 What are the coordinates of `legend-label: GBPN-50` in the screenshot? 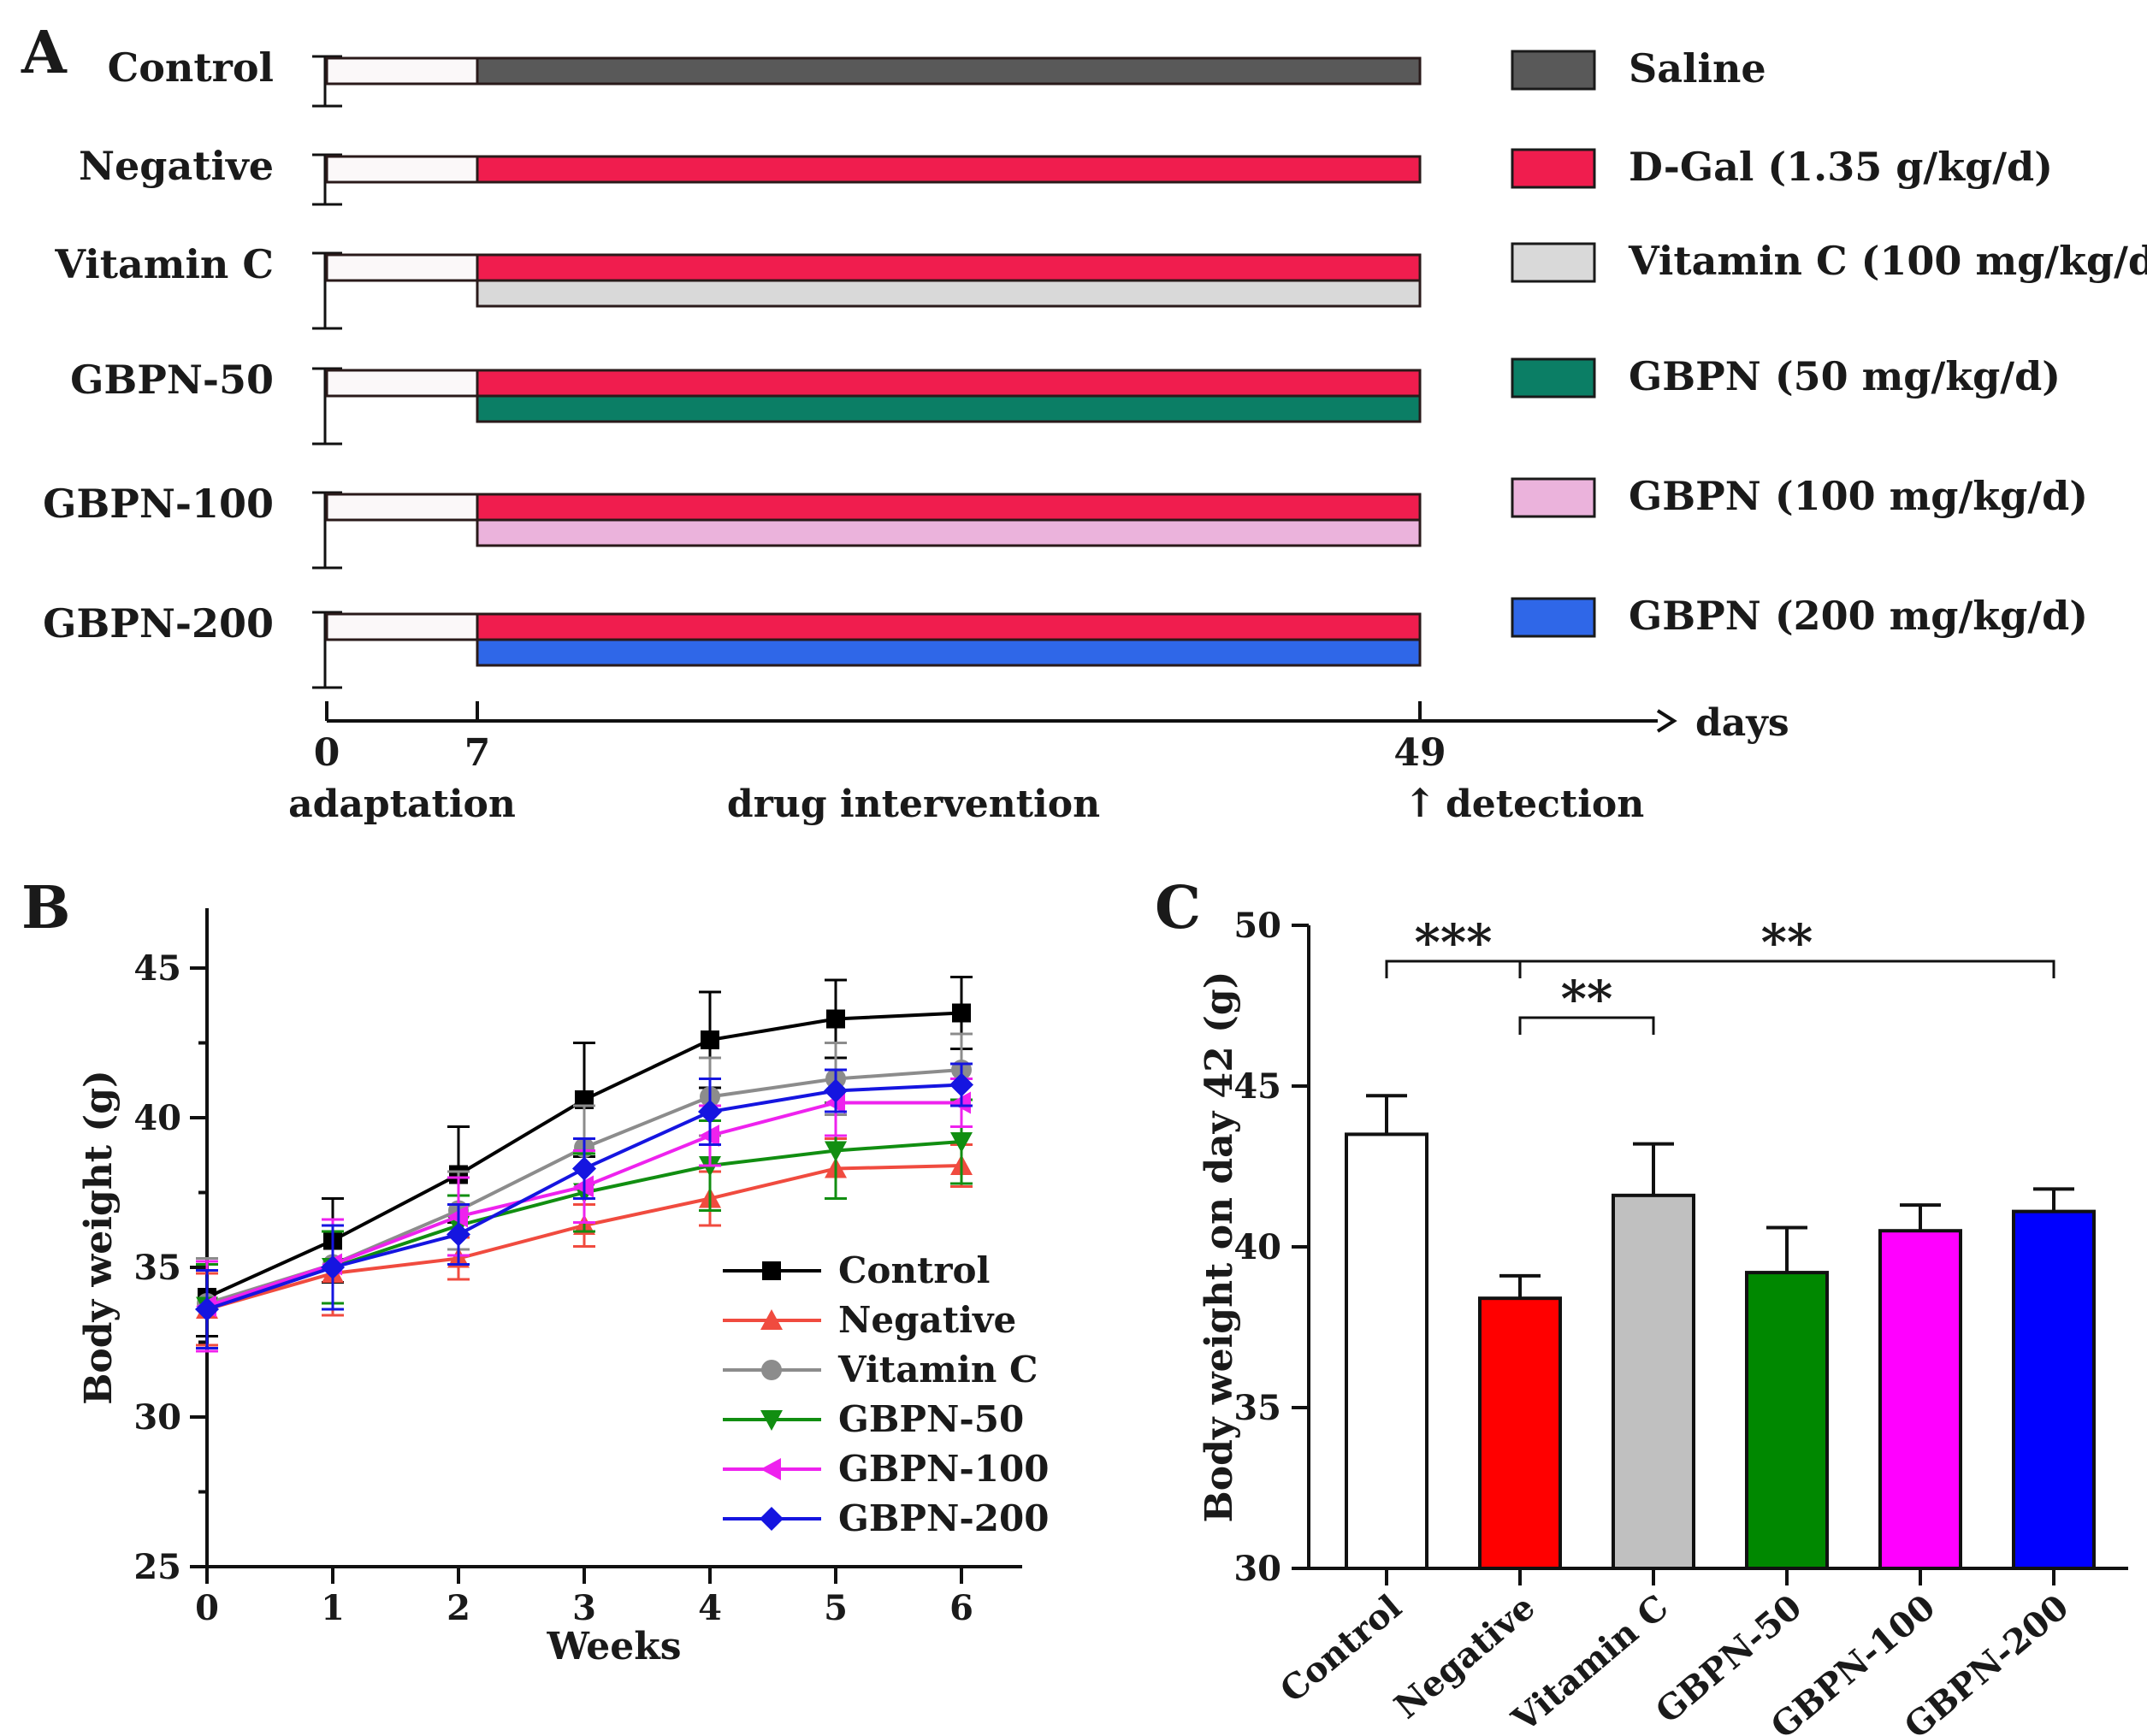 It's located at (931, 1419).